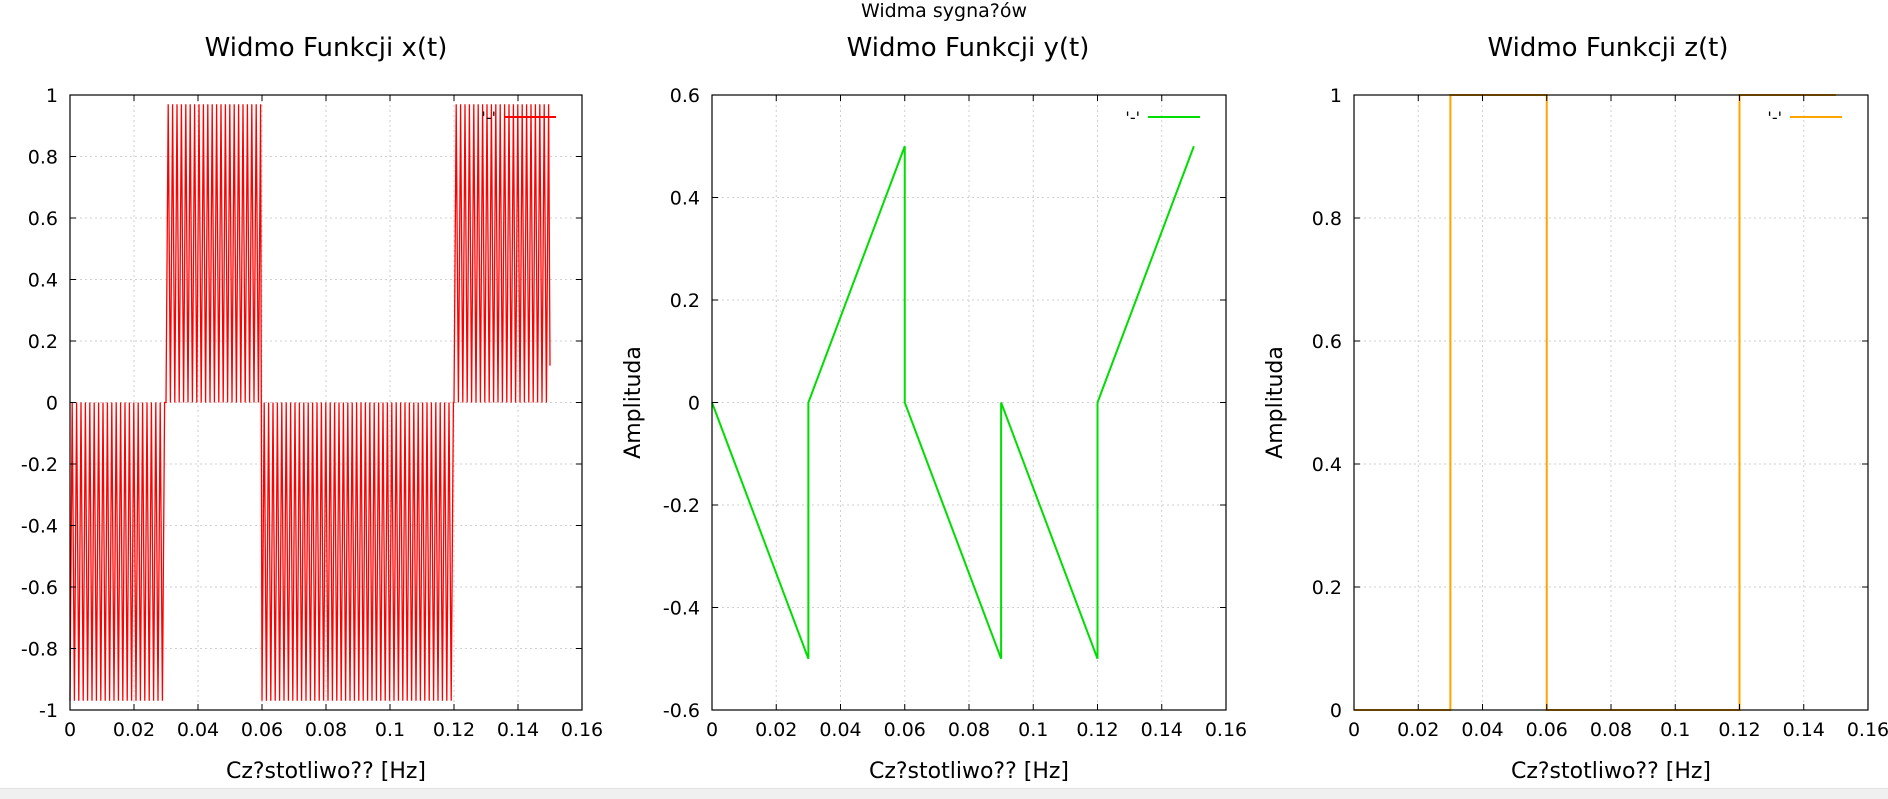 The width and height of the screenshot is (1888, 799). Describe the element at coordinates (944, 11) in the screenshot. I see `figure-title: Widma sygna?ów` at that location.